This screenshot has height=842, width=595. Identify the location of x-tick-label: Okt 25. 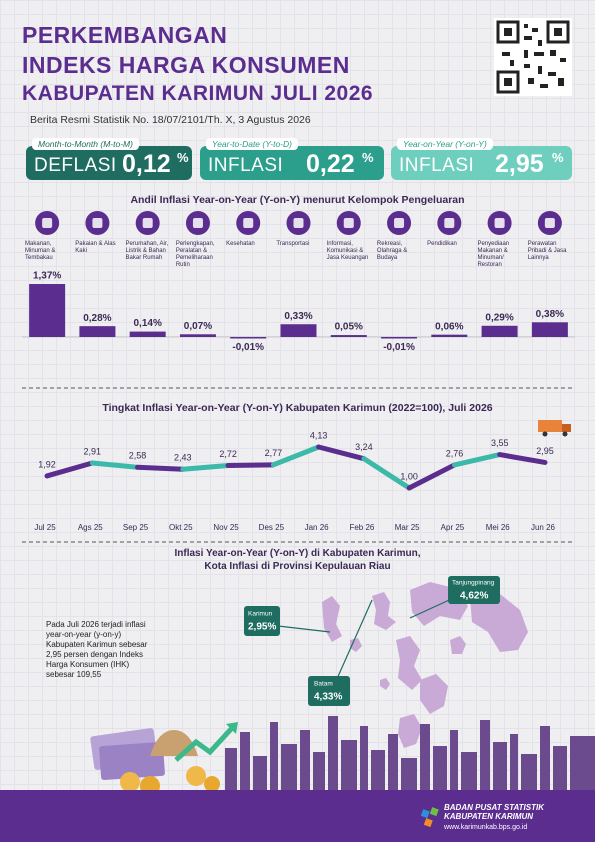
(181, 527).